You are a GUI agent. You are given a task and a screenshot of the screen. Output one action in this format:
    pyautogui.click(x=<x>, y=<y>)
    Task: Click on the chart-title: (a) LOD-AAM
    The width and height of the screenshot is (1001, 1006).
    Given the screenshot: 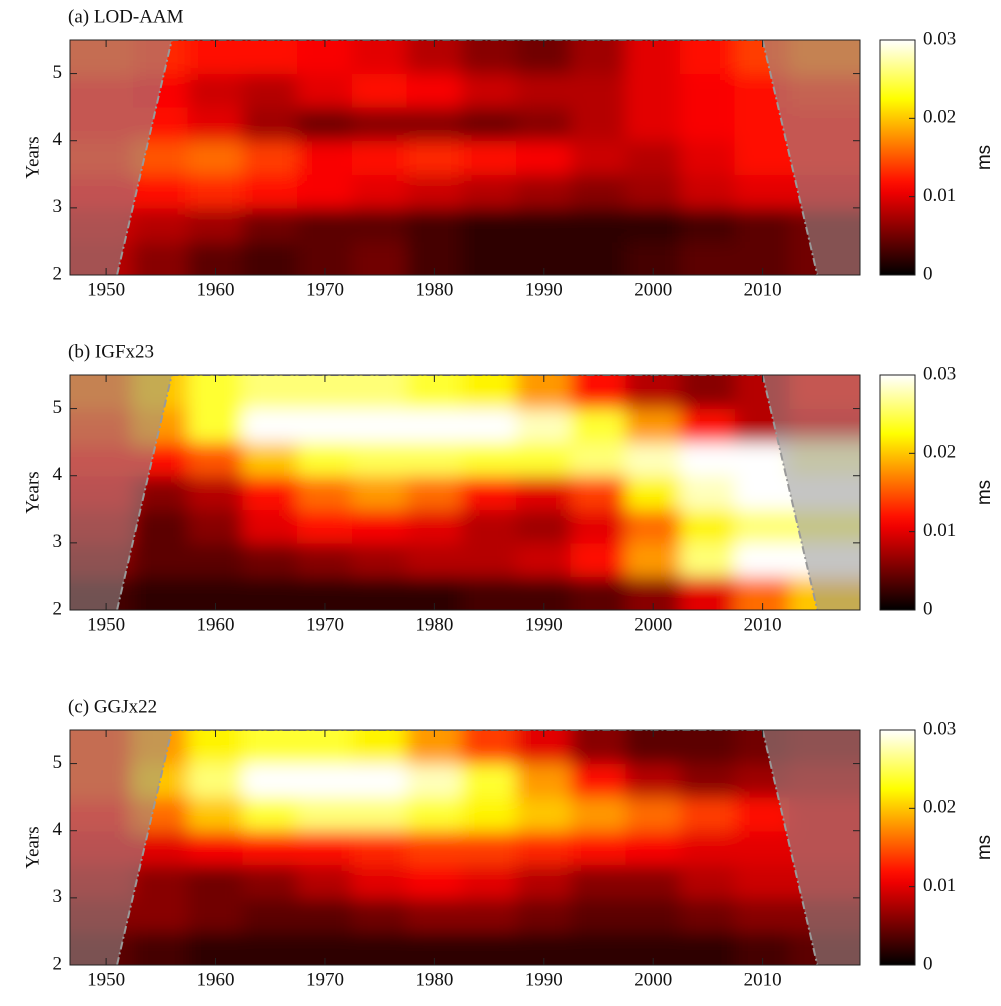 What is the action you would take?
    pyautogui.click(x=126, y=16)
    